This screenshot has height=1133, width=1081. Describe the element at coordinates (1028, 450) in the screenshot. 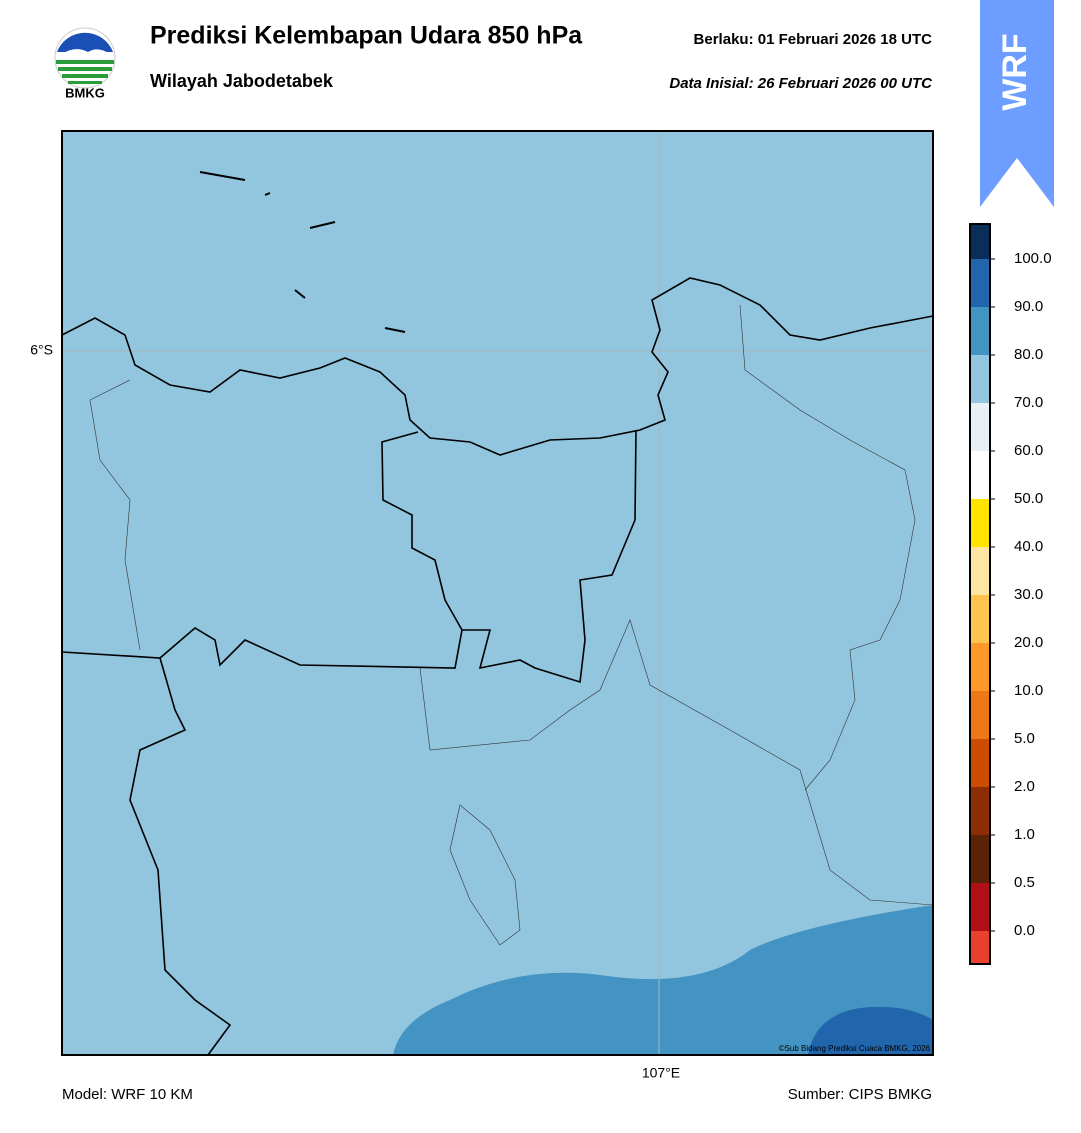

I see `colorbar-label: 60.0` at that location.